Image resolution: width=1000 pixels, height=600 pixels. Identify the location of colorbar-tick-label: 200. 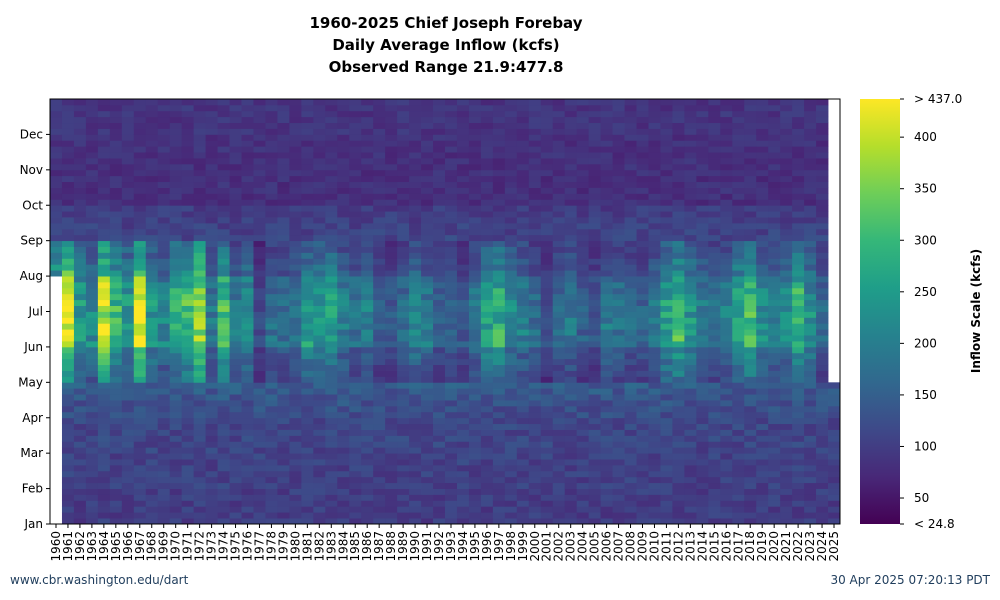
(925, 343).